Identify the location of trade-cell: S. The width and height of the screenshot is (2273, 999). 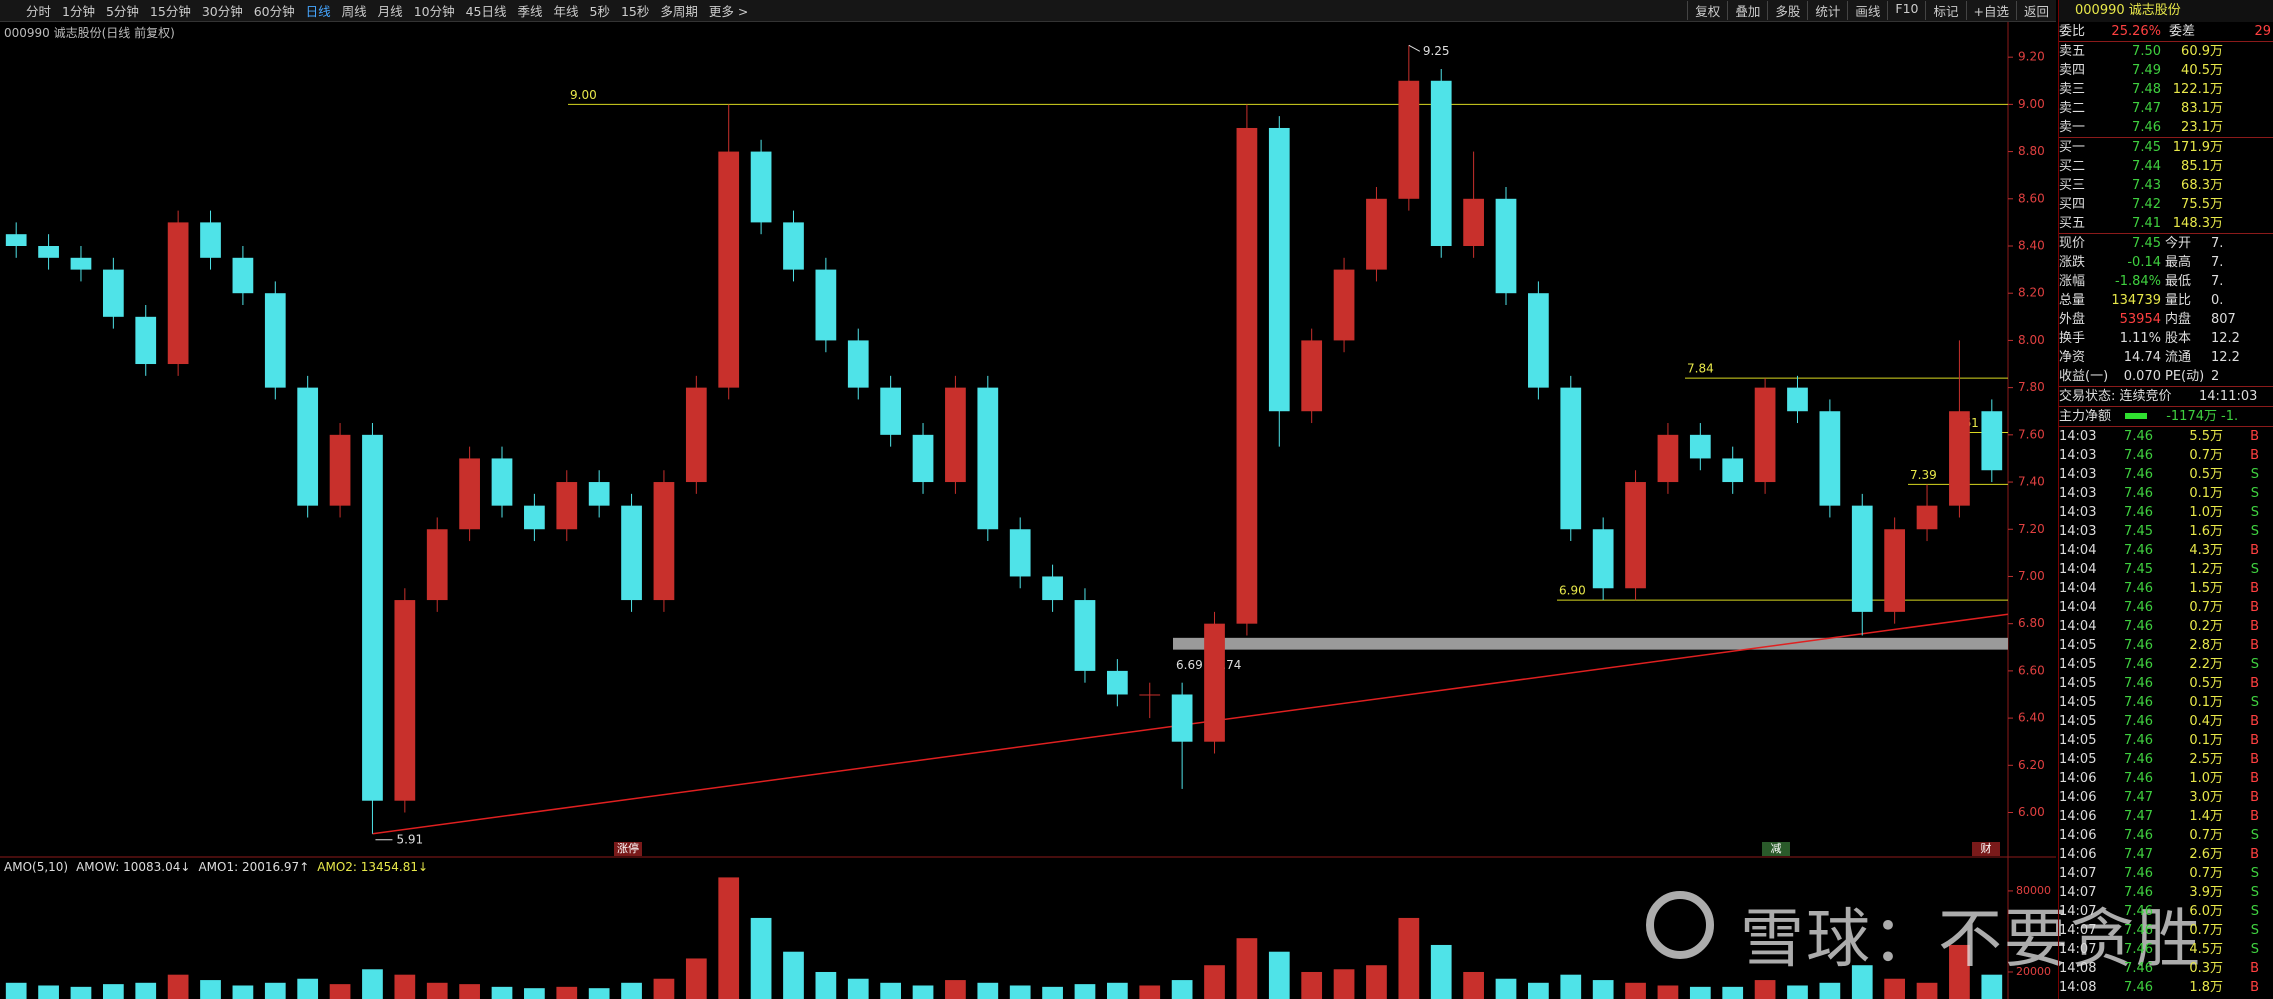
(2254, 930).